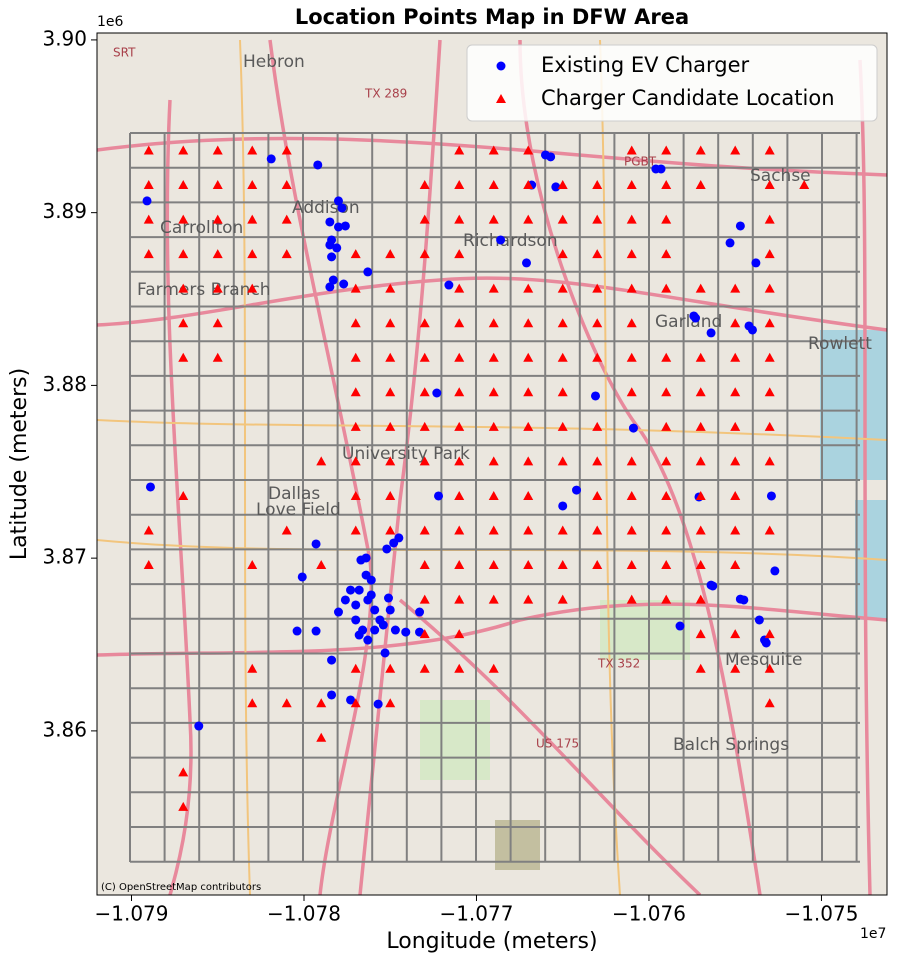 This screenshot has width=897, height=964. I want to click on place-label: Garland, so click(688, 322).